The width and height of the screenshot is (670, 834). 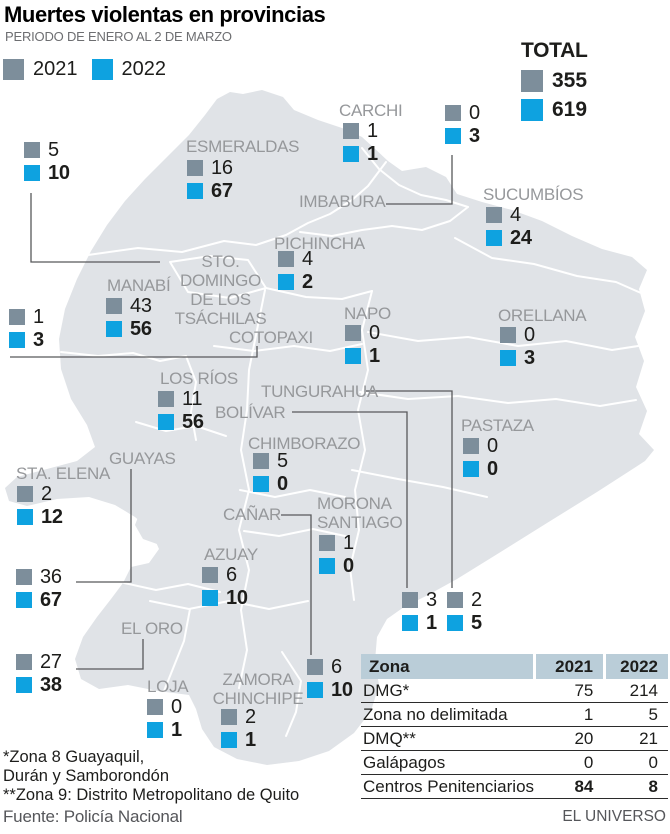 What do you see at coordinates (521, 237) in the screenshot?
I see `value-2022: 24` at bounding box center [521, 237].